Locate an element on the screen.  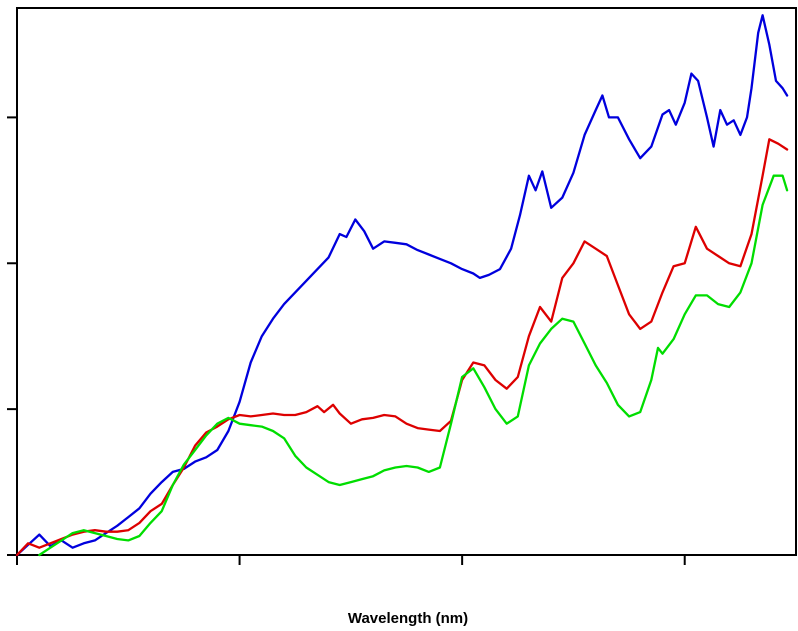
y-axis-ticks is located at coordinates (12, 336).